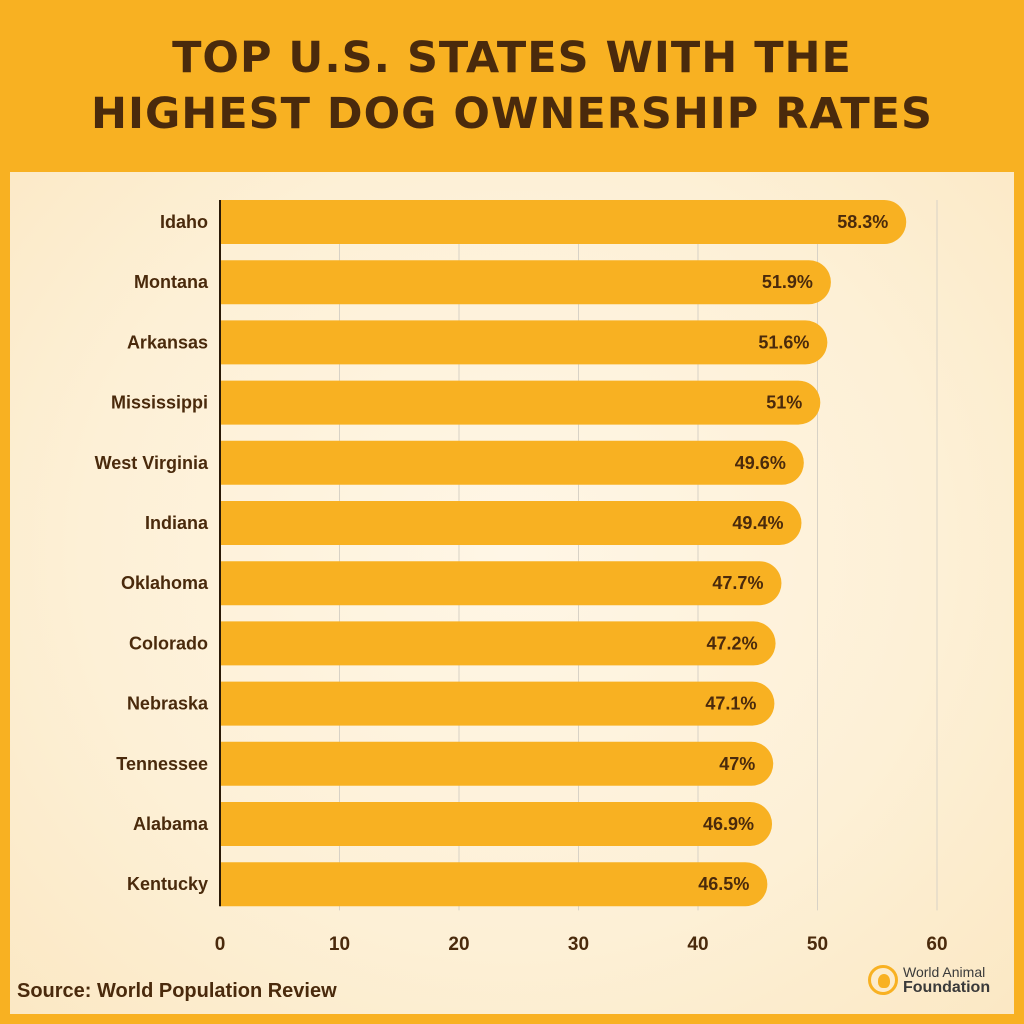  What do you see at coordinates (760, 463) in the screenshot?
I see `data-label: 49.6%` at bounding box center [760, 463].